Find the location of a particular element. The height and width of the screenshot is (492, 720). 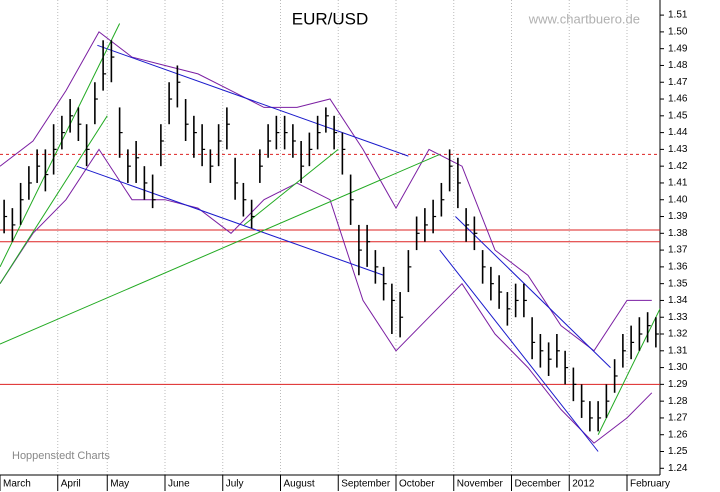

x-tick-label: July is located at coordinates (235, 484).